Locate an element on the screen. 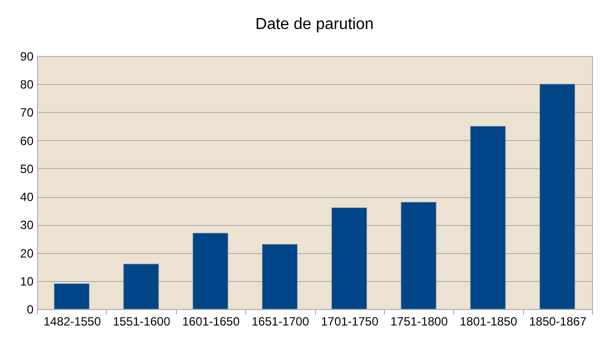 The image size is (605, 340). x-tick-label: 1651-1700 is located at coordinates (281, 321).